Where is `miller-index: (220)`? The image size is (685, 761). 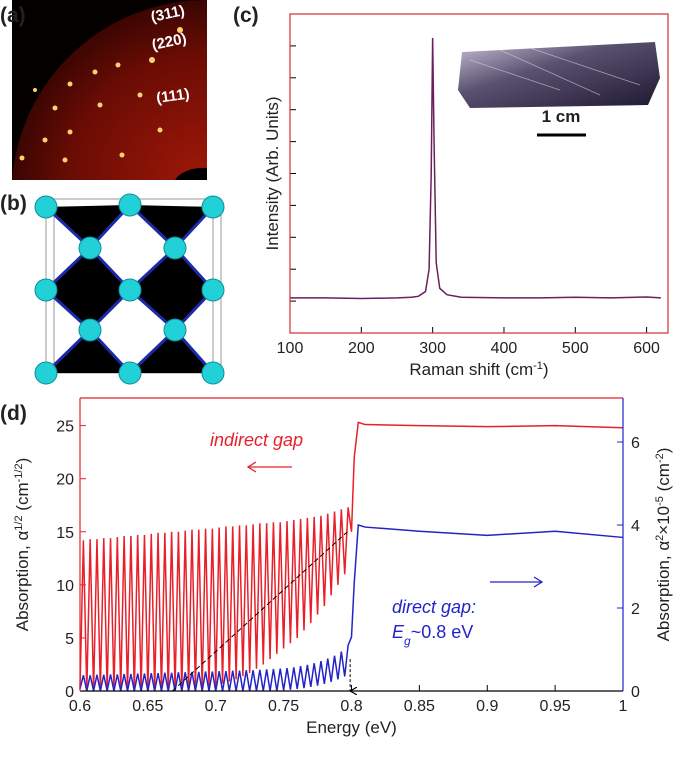
miller-index: (220) is located at coordinates (169, 42).